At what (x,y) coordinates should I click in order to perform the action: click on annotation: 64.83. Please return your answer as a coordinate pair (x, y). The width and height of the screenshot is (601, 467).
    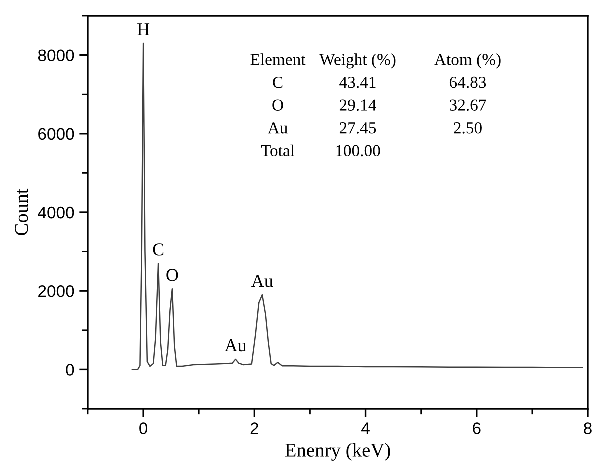
    Looking at the image, I should click on (468, 82).